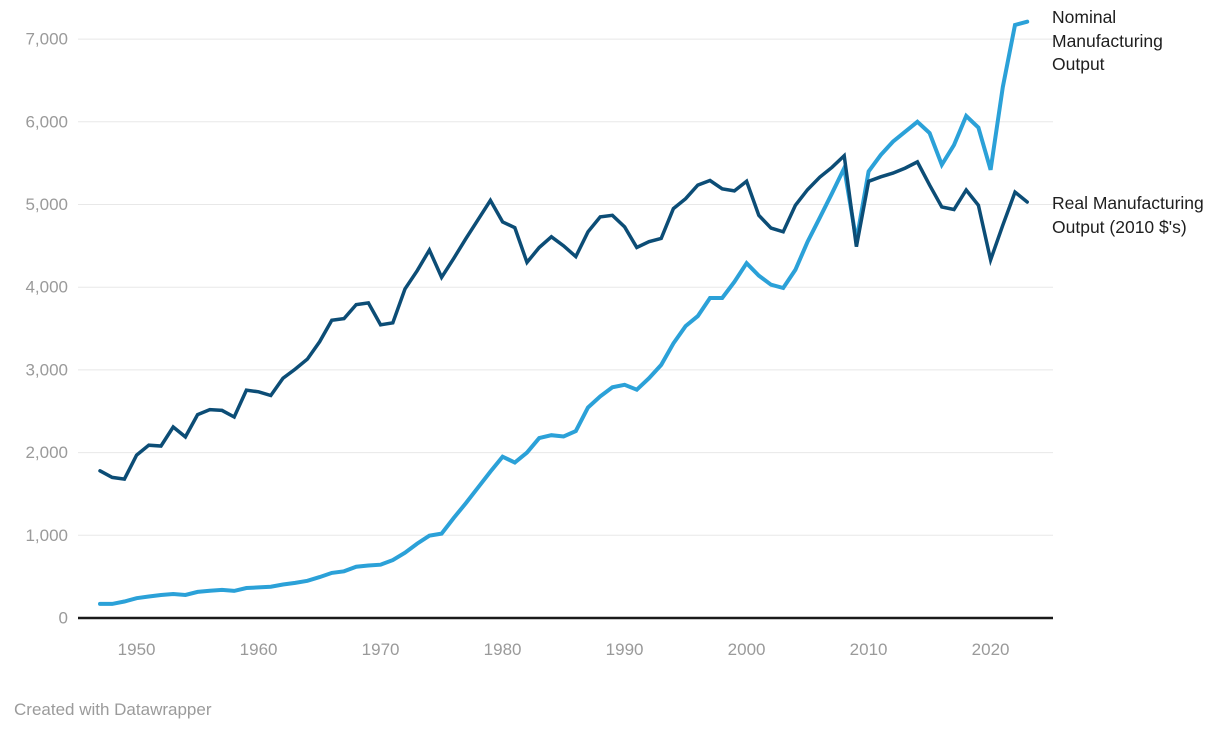  What do you see at coordinates (46, 287) in the screenshot?
I see `y-tick-label-4000: 4,000` at bounding box center [46, 287].